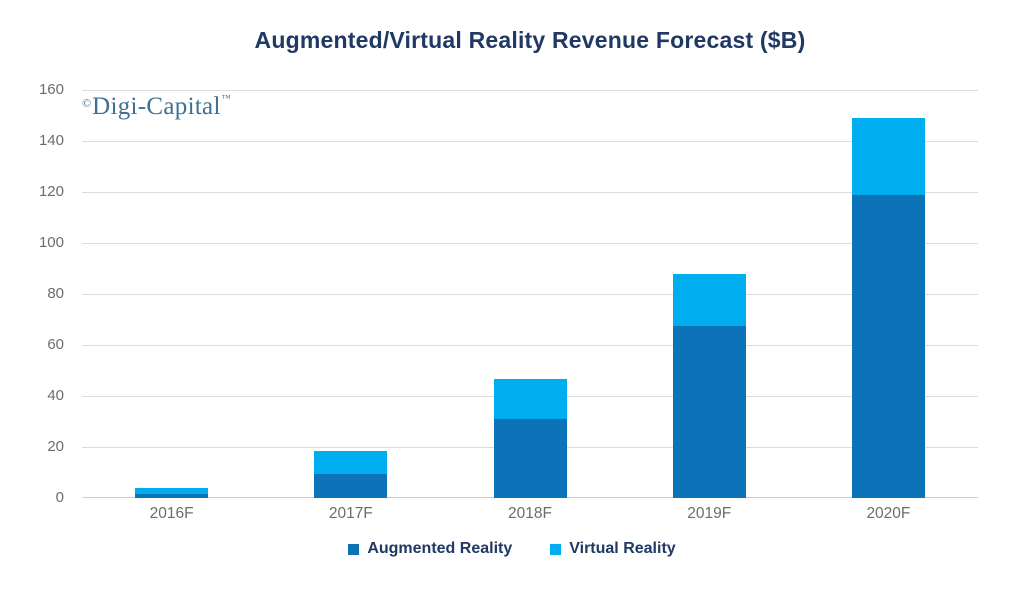  I want to click on y-tick-label-40: 40, so click(55, 395).